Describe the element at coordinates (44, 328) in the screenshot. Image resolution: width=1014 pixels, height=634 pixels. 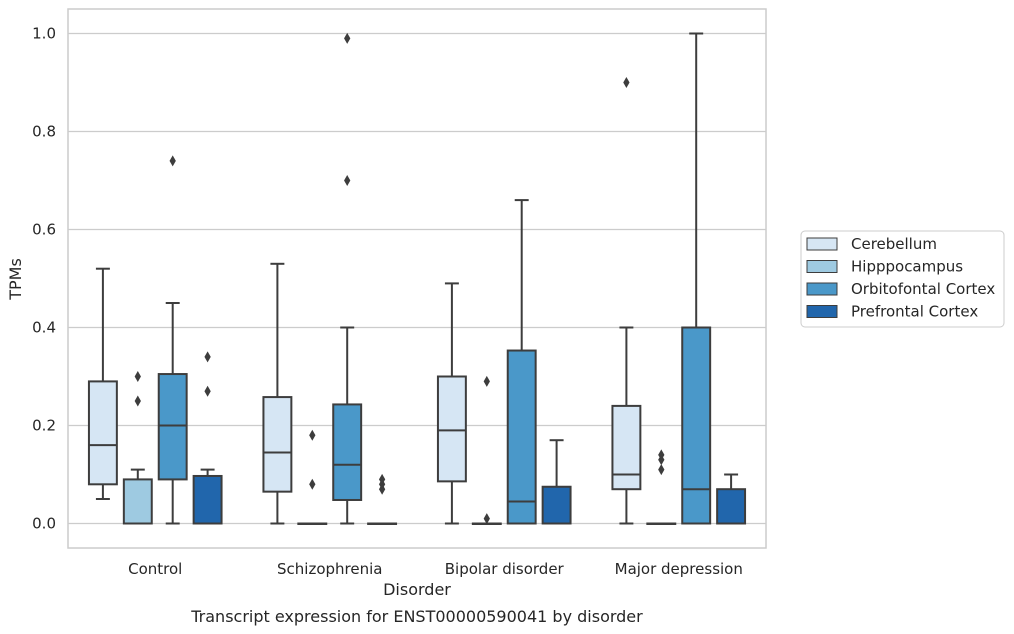
I see `y-tick-label: 0.4` at that location.